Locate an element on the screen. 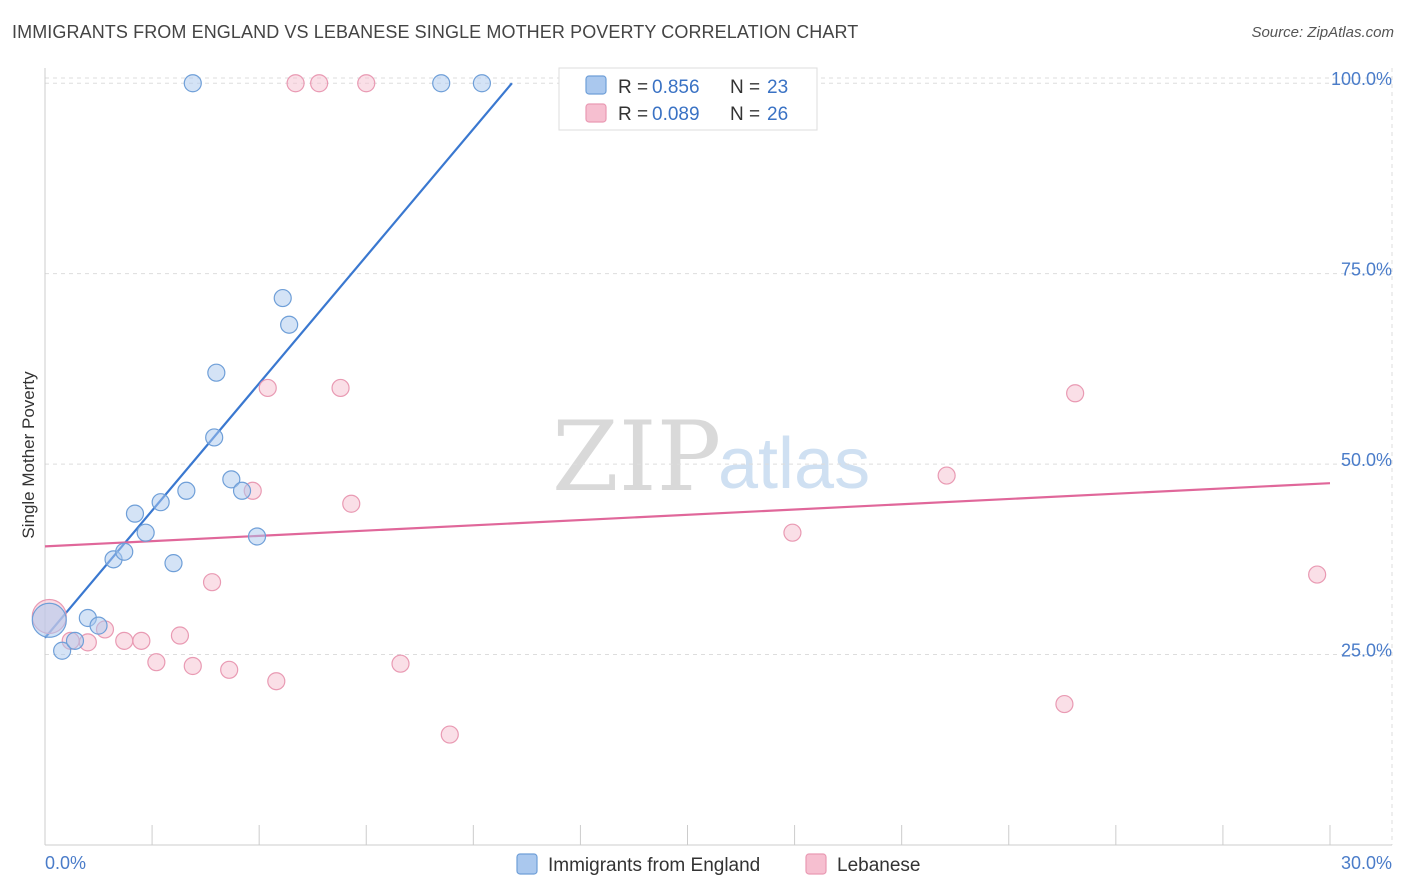 The height and width of the screenshot is (892, 1406). y-tick-label-2: 75.0% is located at coordinates (1366, 270).